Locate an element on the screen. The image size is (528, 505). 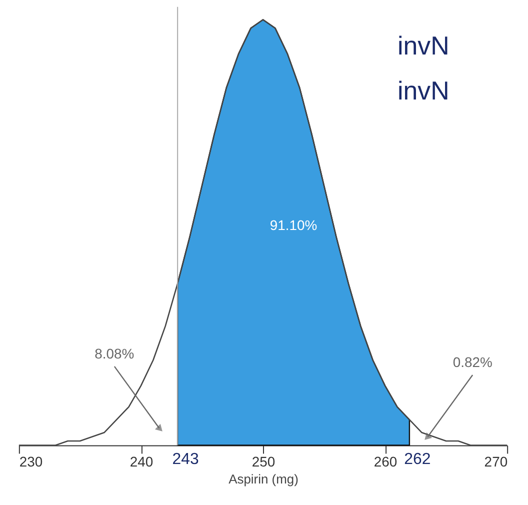
x-tick-label: 250 is located at coordinates (264, 462).